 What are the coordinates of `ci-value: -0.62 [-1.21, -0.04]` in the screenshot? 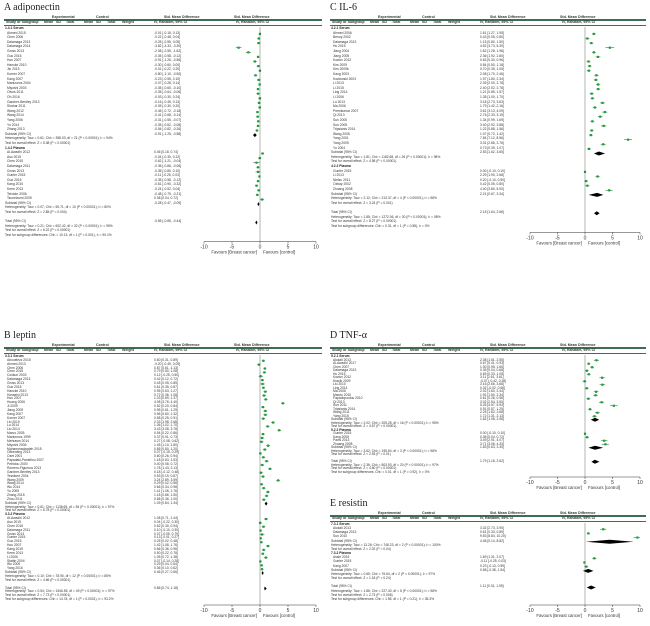 It's located at (168, 161).